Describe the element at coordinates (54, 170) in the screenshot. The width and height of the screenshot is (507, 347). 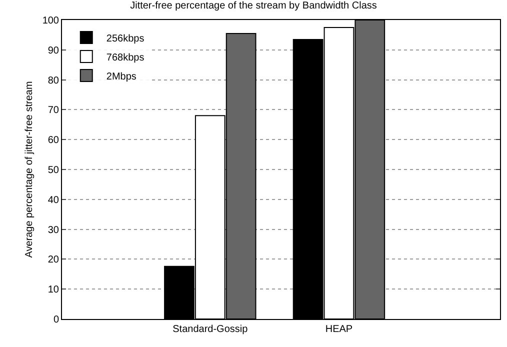
I see `y-tick-label: 50` at that location.